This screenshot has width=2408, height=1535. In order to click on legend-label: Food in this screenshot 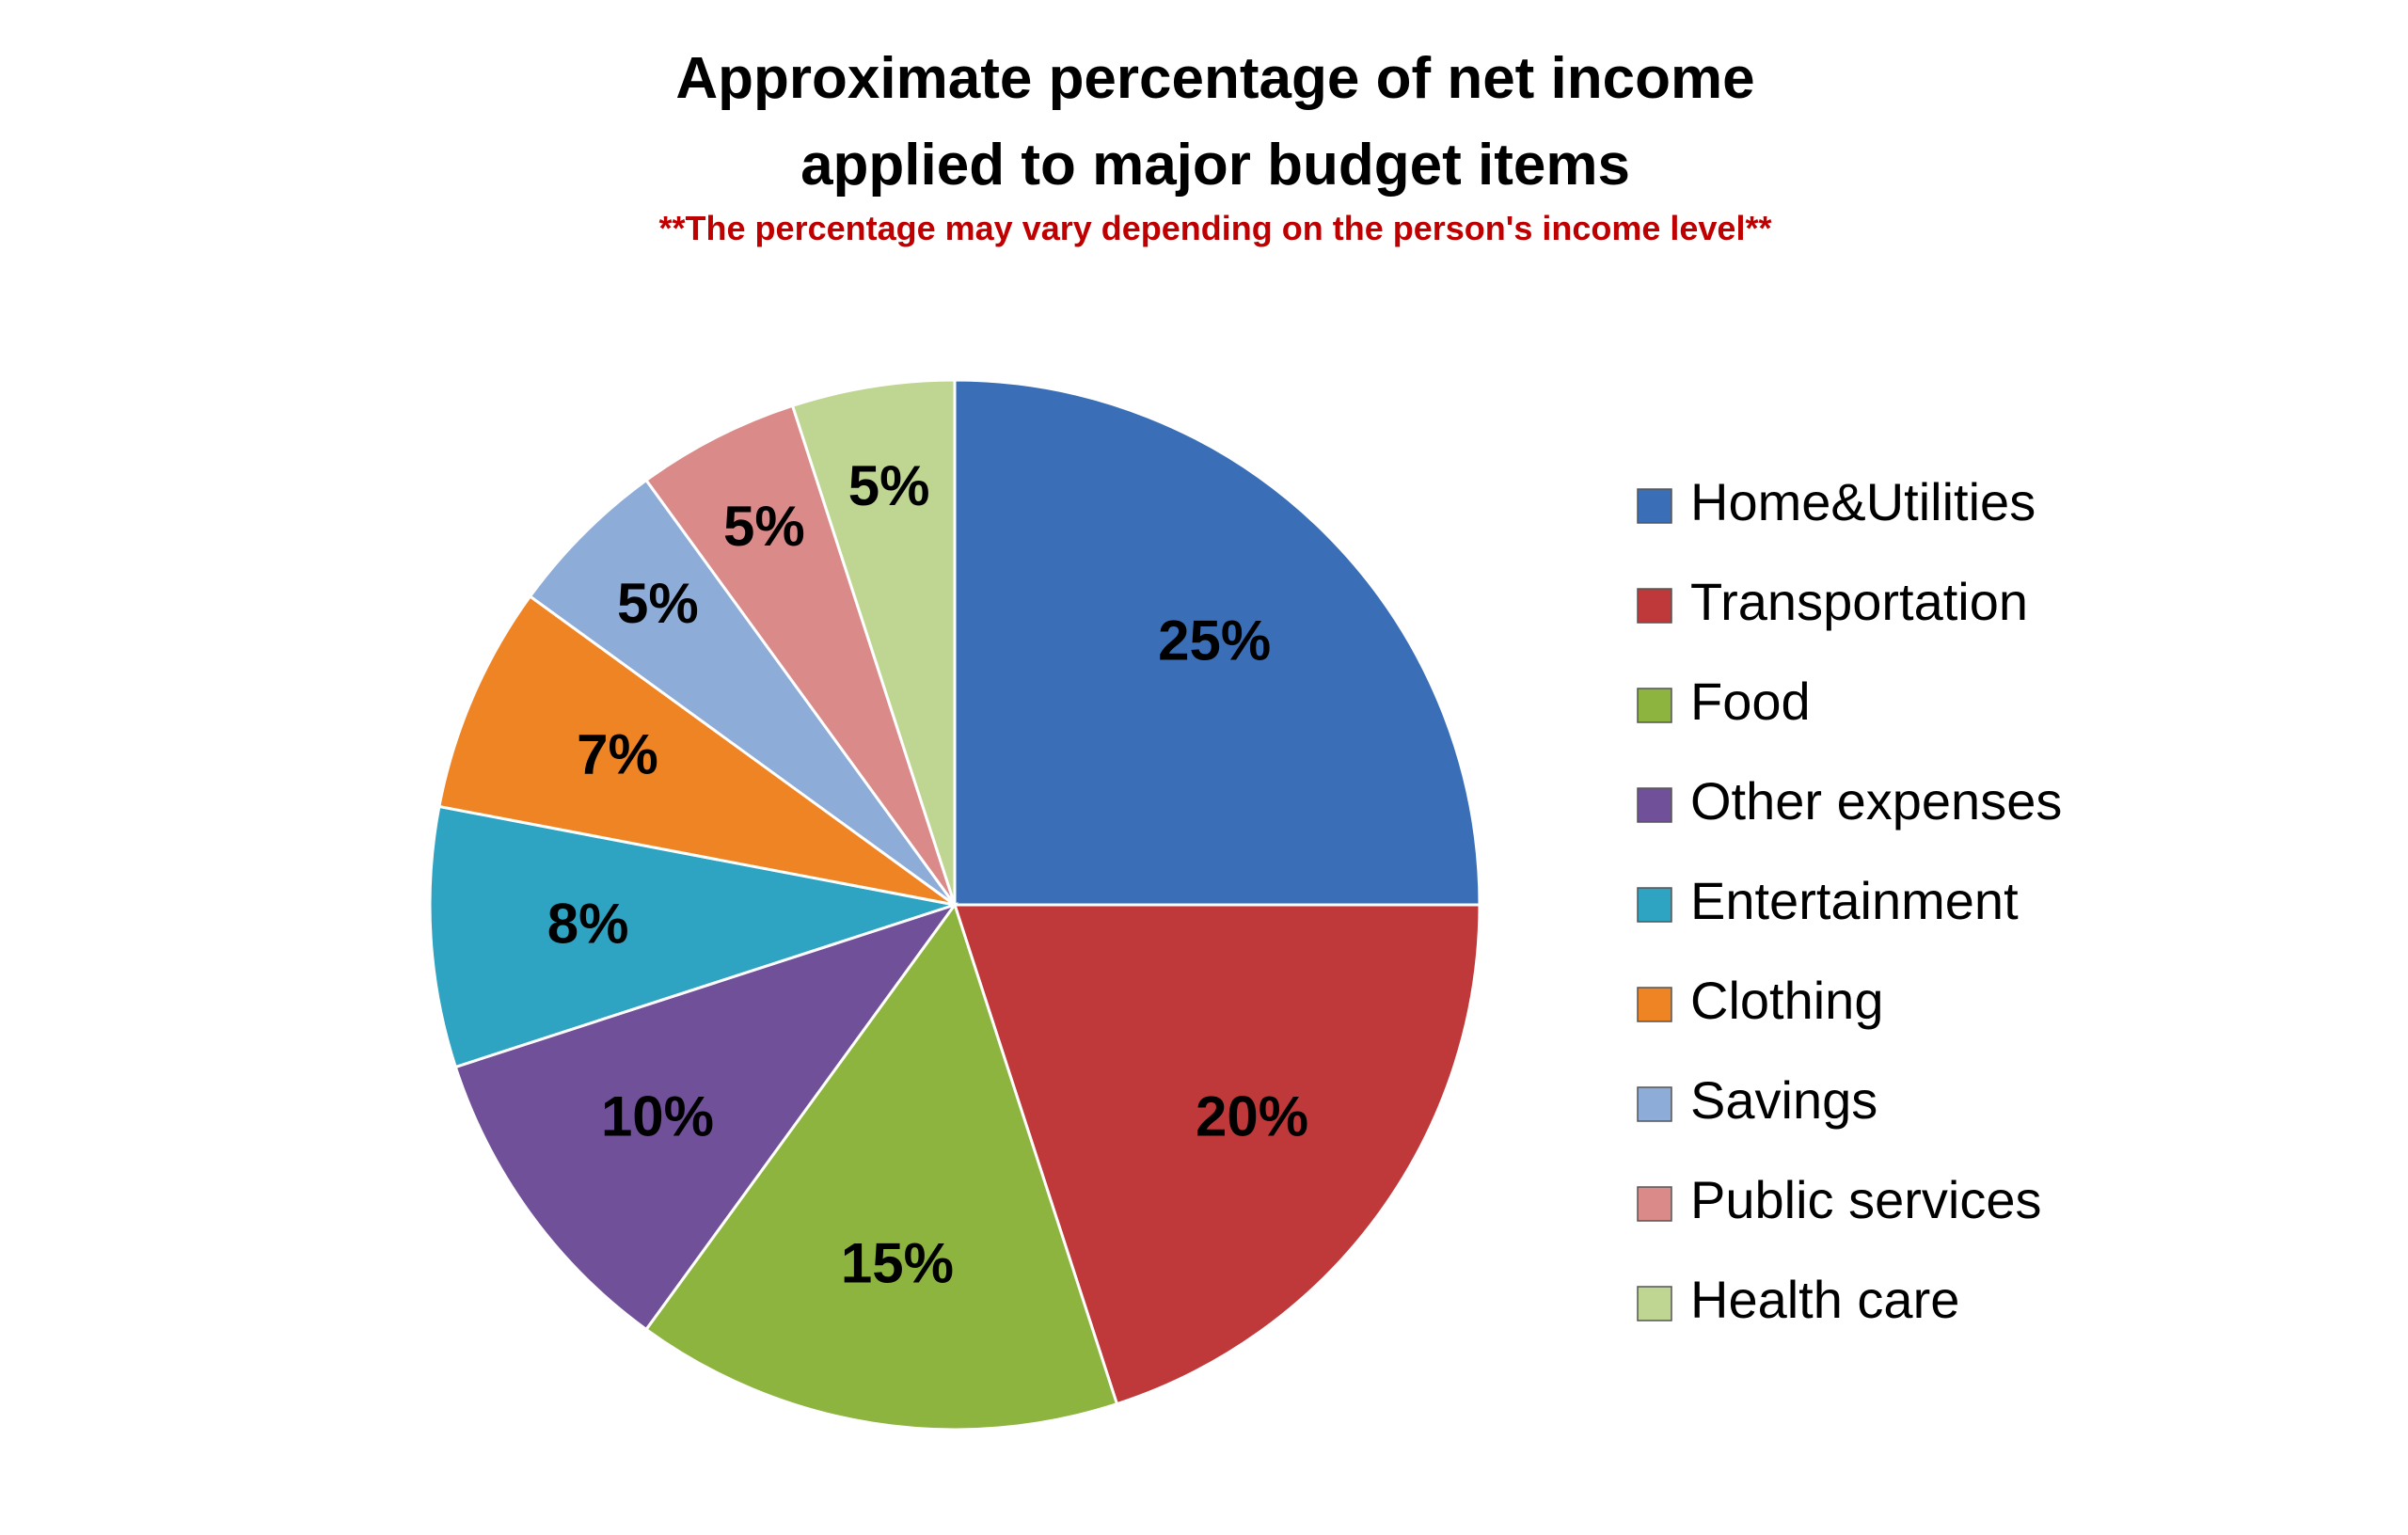, I will do `click(1751, 701)`.